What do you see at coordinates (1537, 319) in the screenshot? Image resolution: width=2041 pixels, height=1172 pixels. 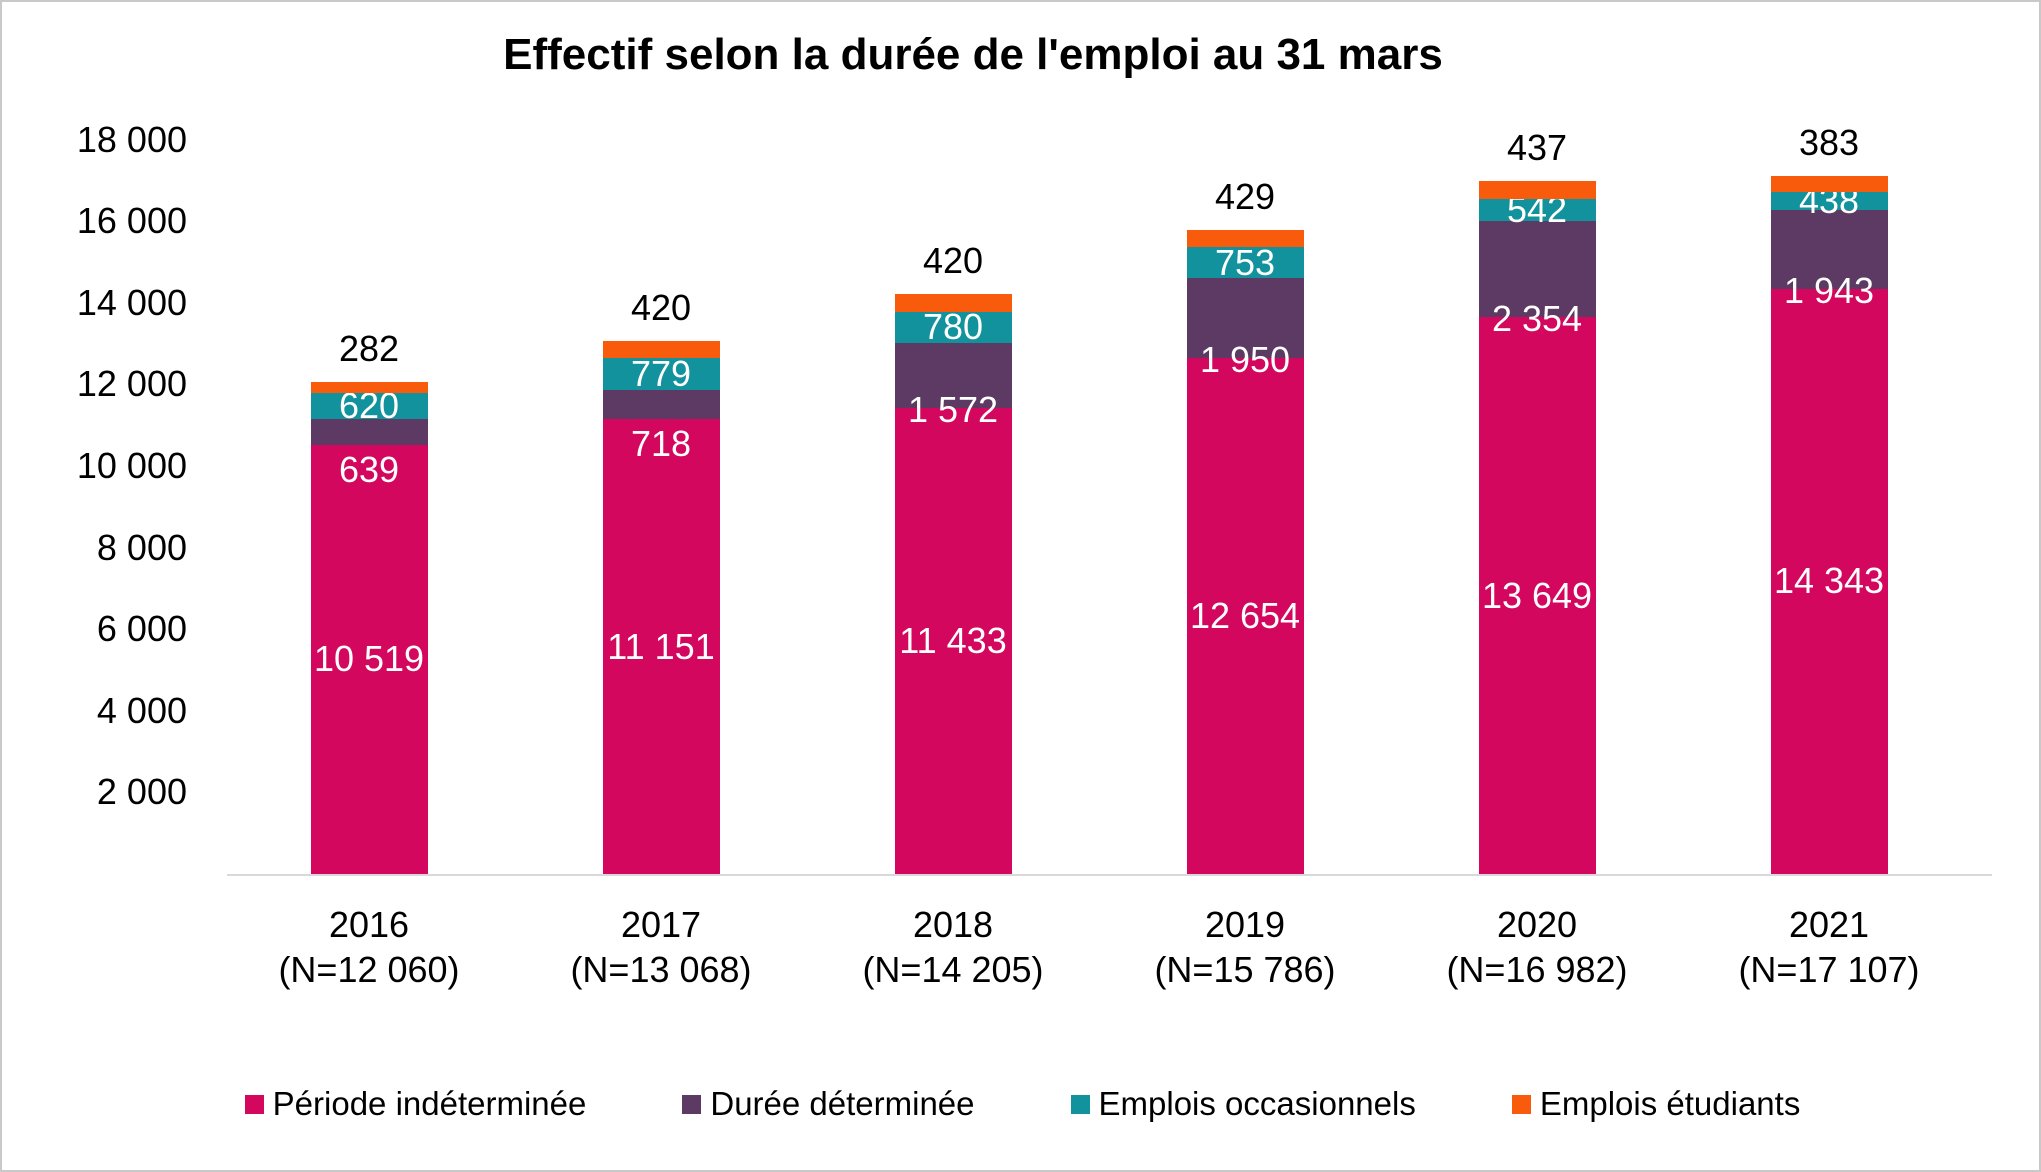 I see `bar-segment-value-label: 2 354` at bounding box center [1537, 319].